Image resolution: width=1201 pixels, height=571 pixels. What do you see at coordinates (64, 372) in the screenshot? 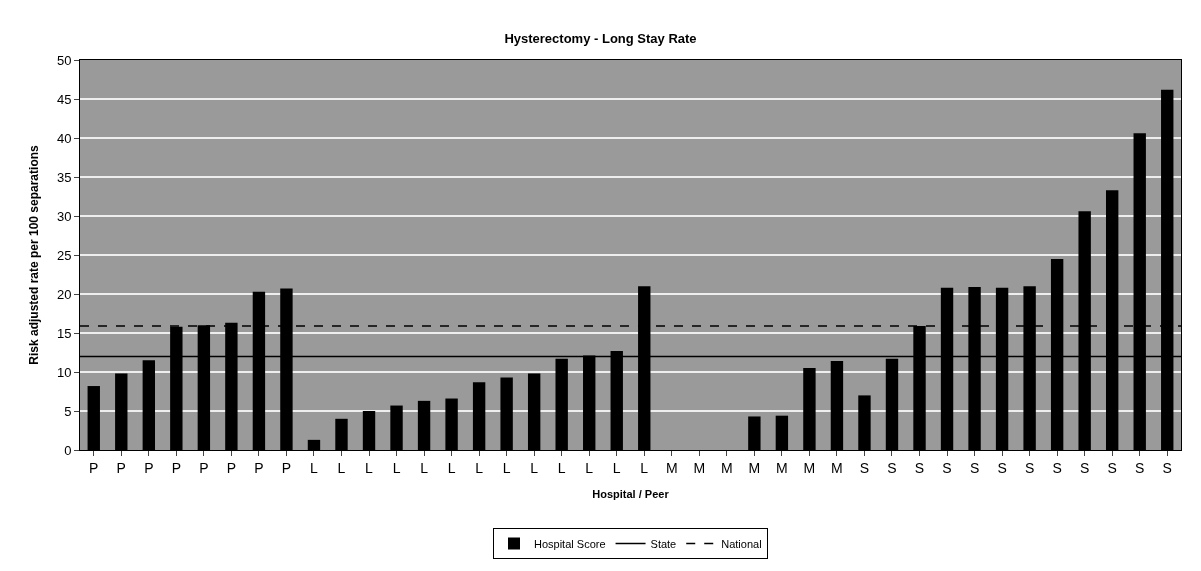
I see `y-tick-label: 10` at bounding box center [64, 372].